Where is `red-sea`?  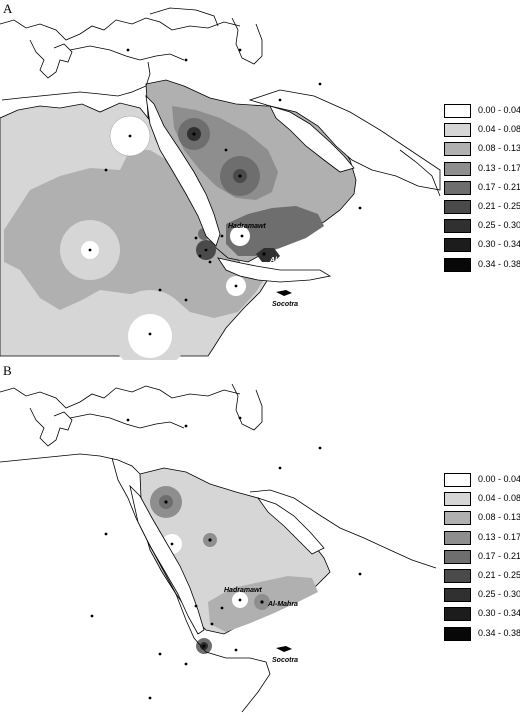 red-sea is located at coordinates (183, 170).